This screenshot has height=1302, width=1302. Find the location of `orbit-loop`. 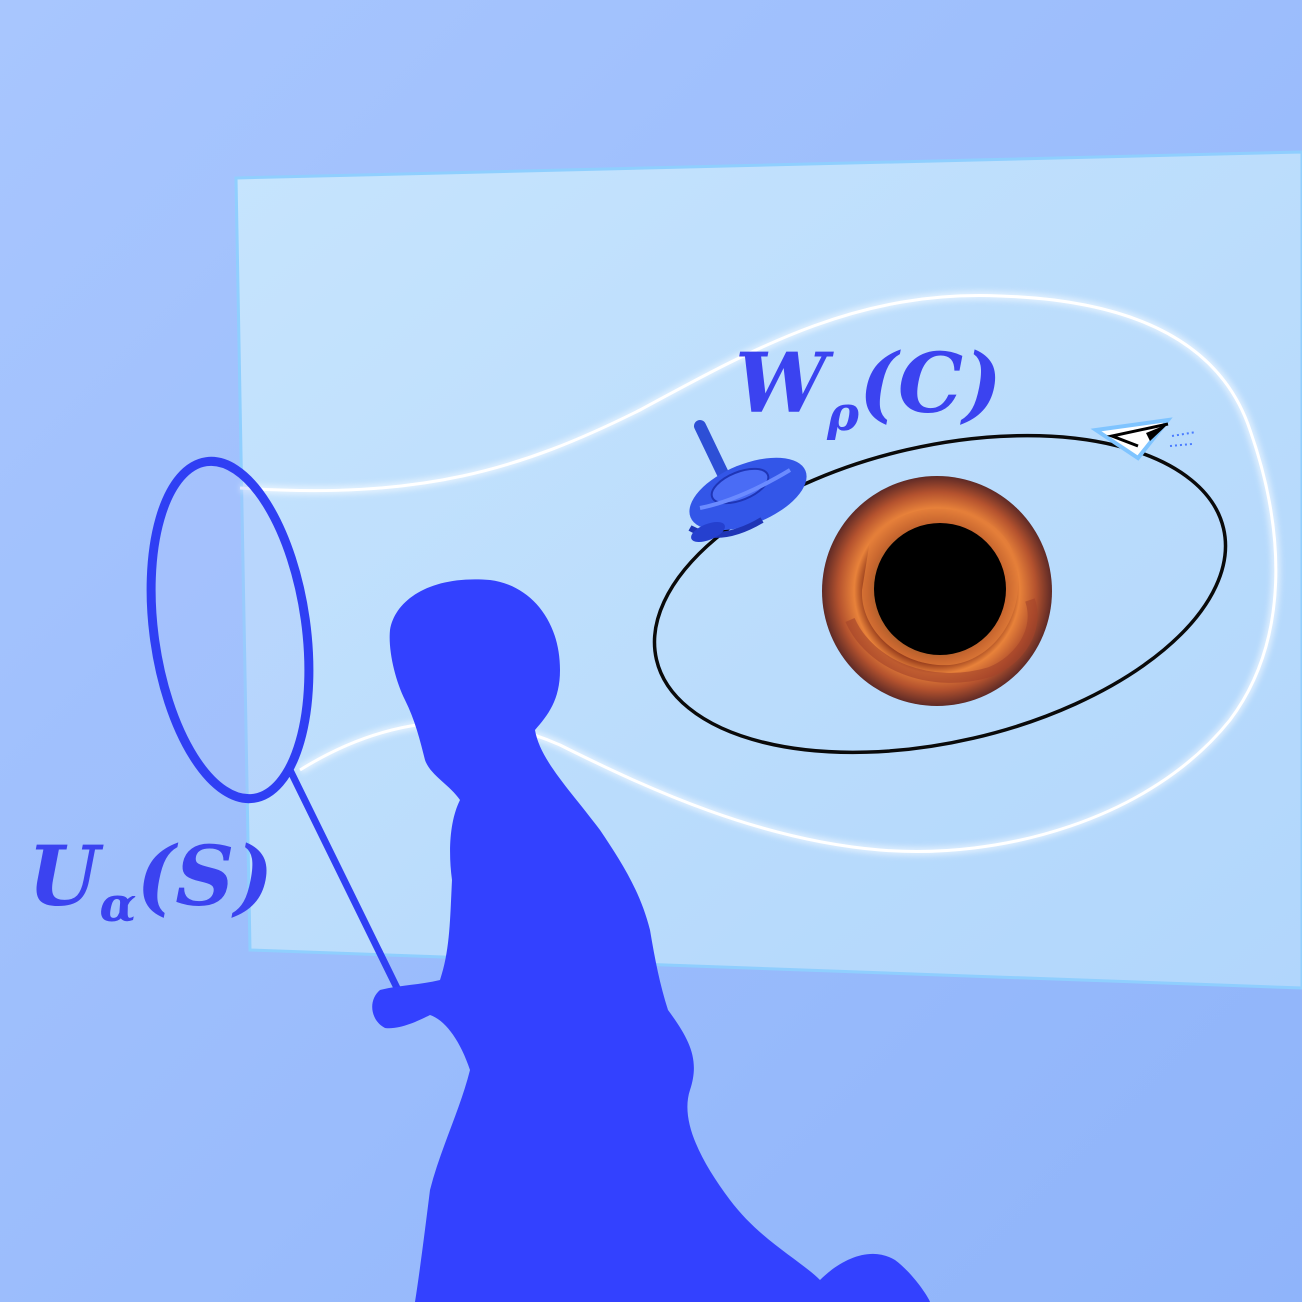

orbit-loop is located at coordinates (940, 594).